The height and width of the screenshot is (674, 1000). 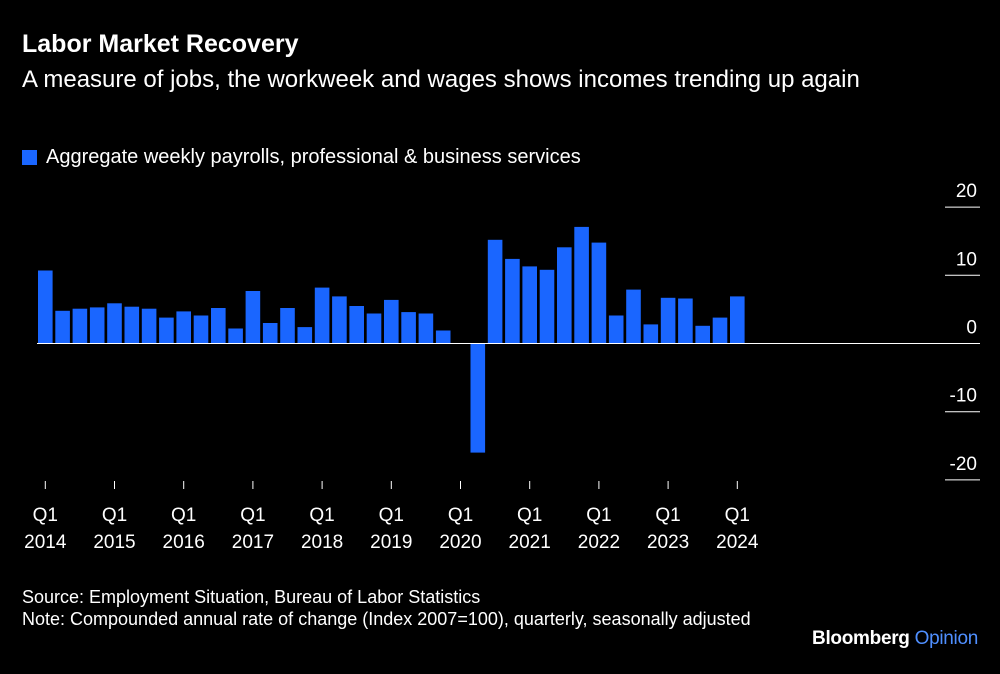 What do you see at coordinates (29, 157) in the screenshot?
I see `legend-swatch` at bounding box center [29, 157].